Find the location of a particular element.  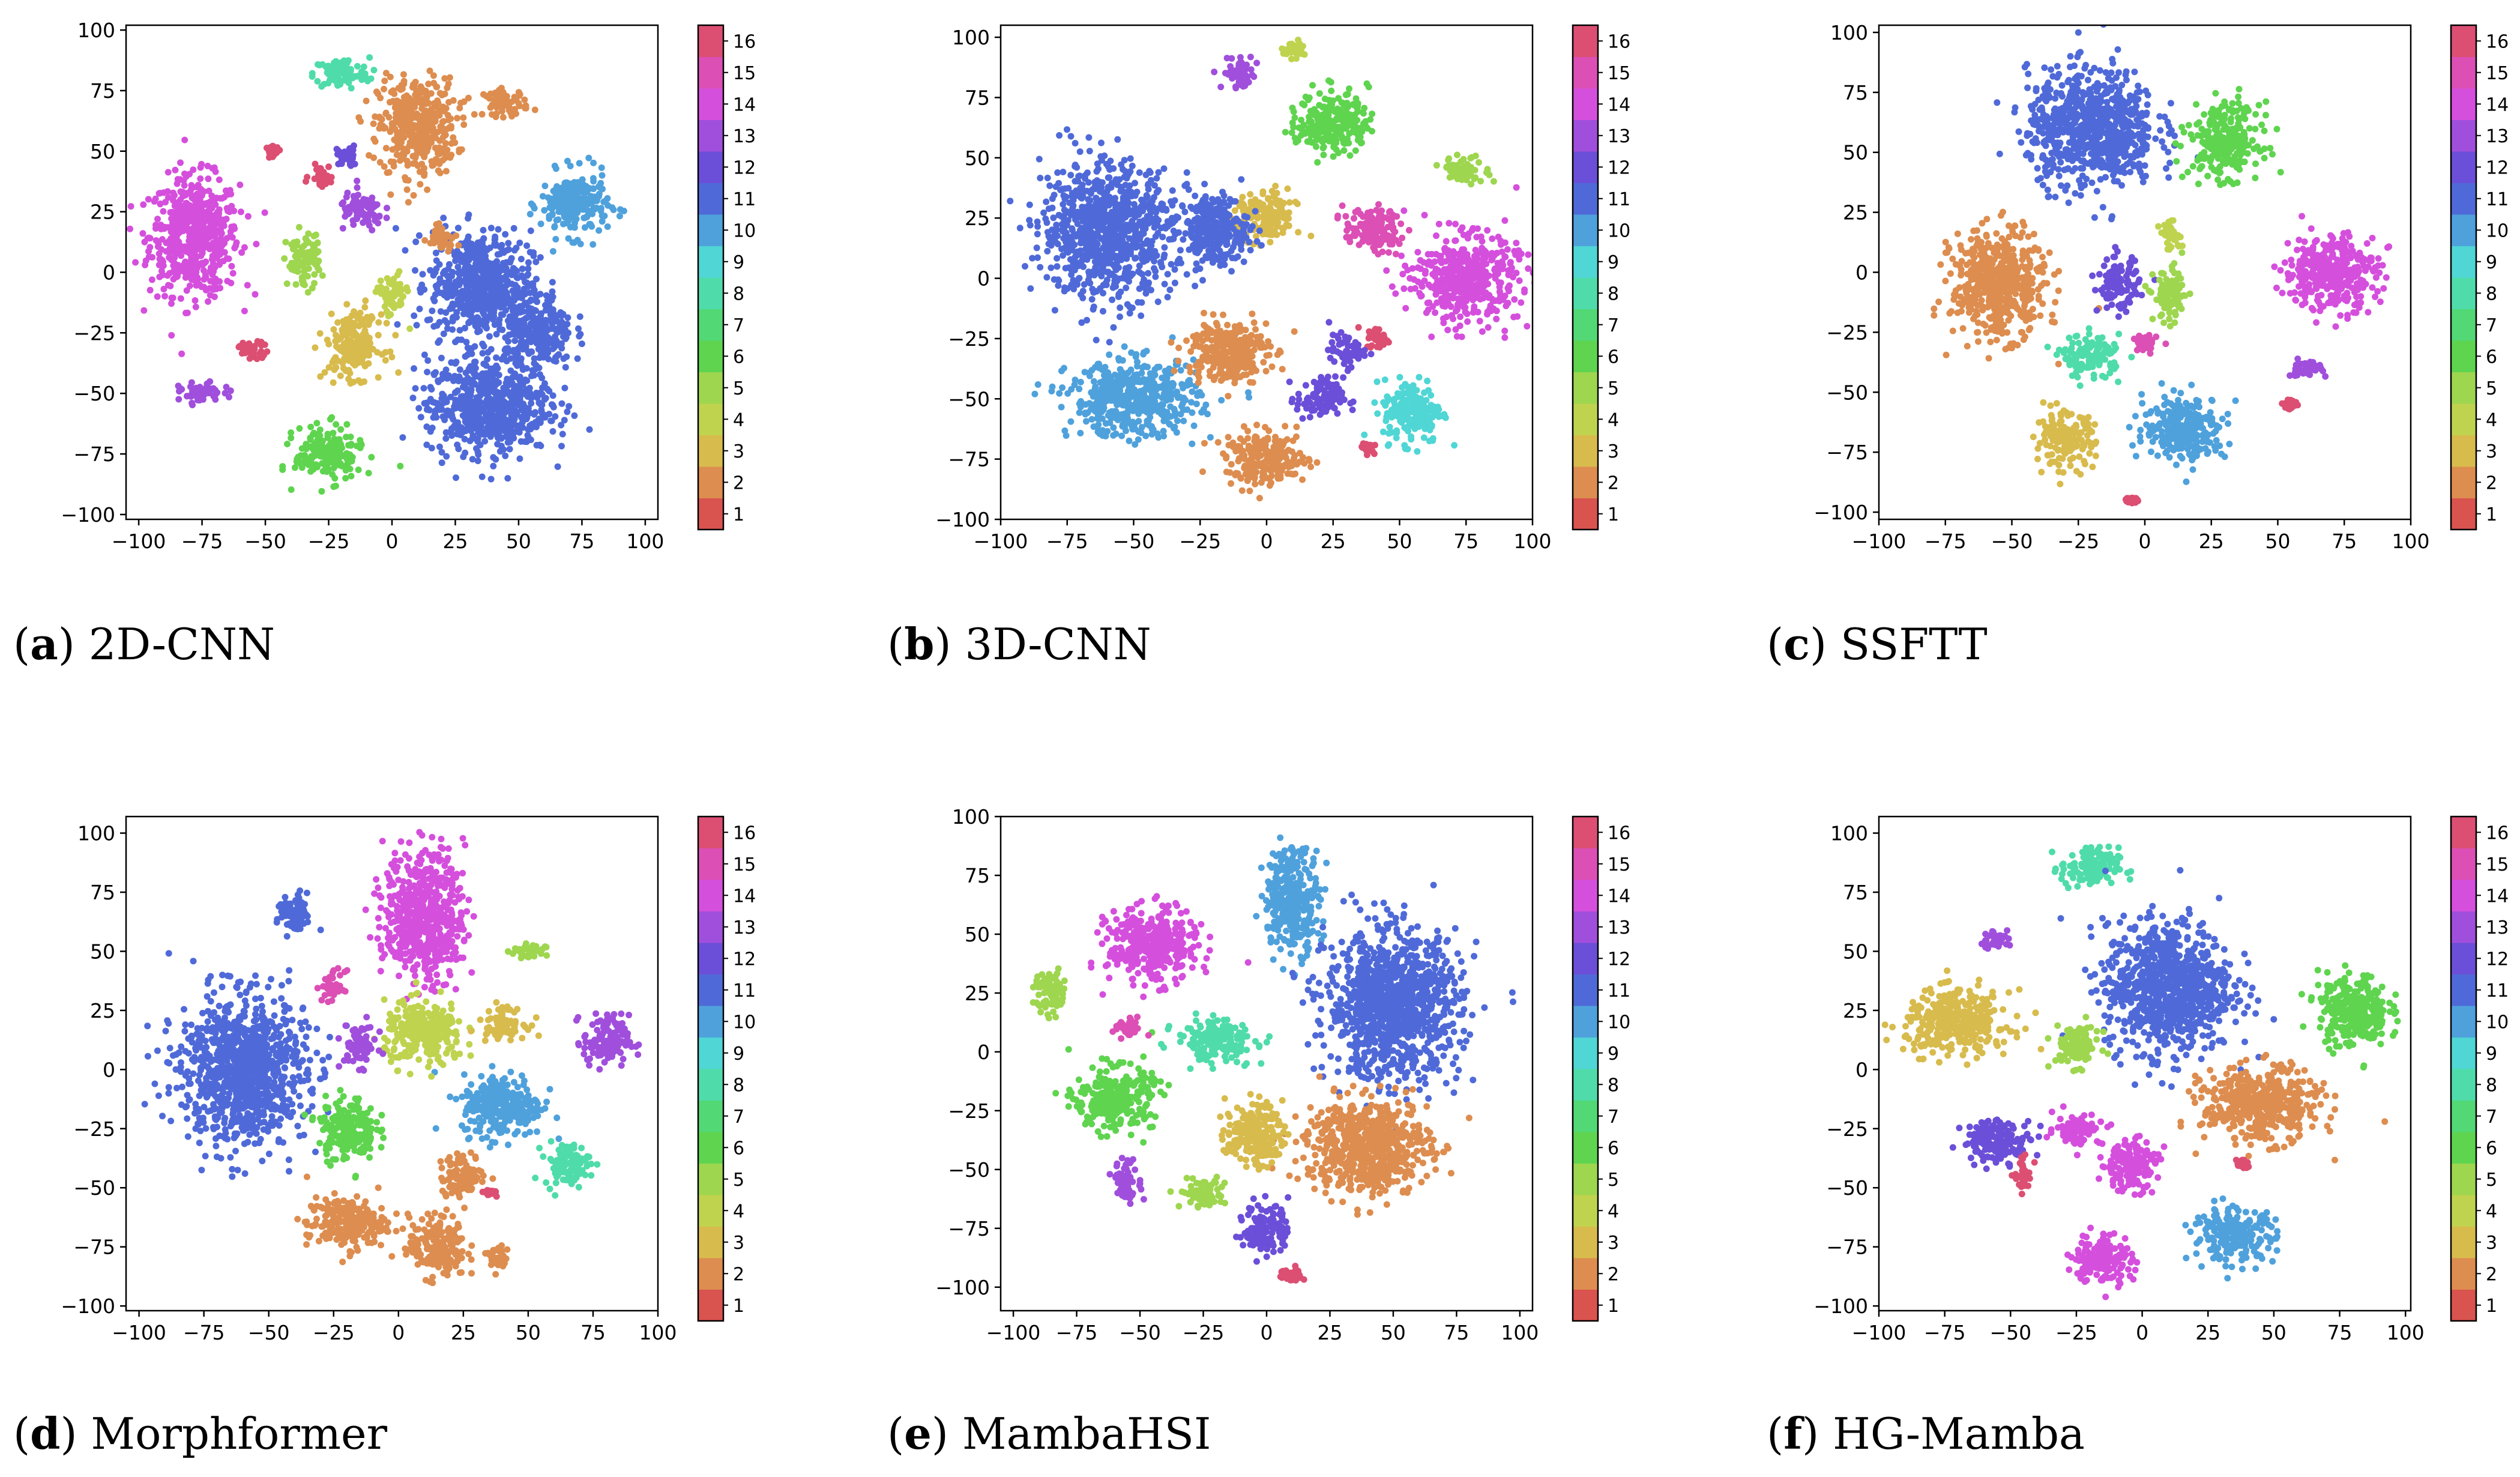

colorbar-label: 8 is located at coordinates (738, 294).